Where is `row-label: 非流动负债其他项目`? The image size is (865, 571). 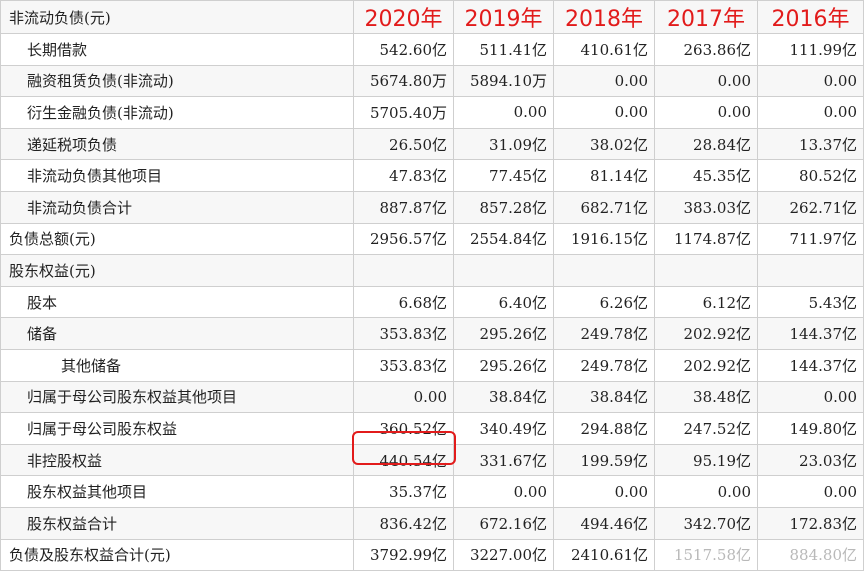
row-label: 非流动负债其他项目 is located at coordinates (177, 175).